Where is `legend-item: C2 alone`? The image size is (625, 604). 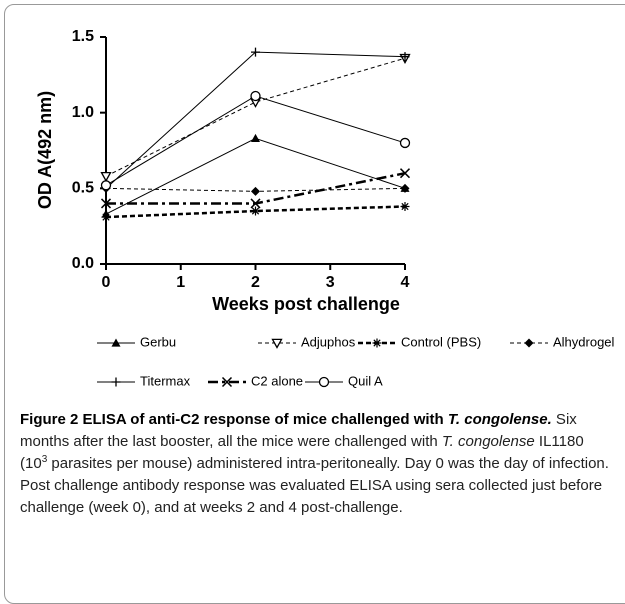 legend-item: C2 alone is located at coordinates (255, 380).